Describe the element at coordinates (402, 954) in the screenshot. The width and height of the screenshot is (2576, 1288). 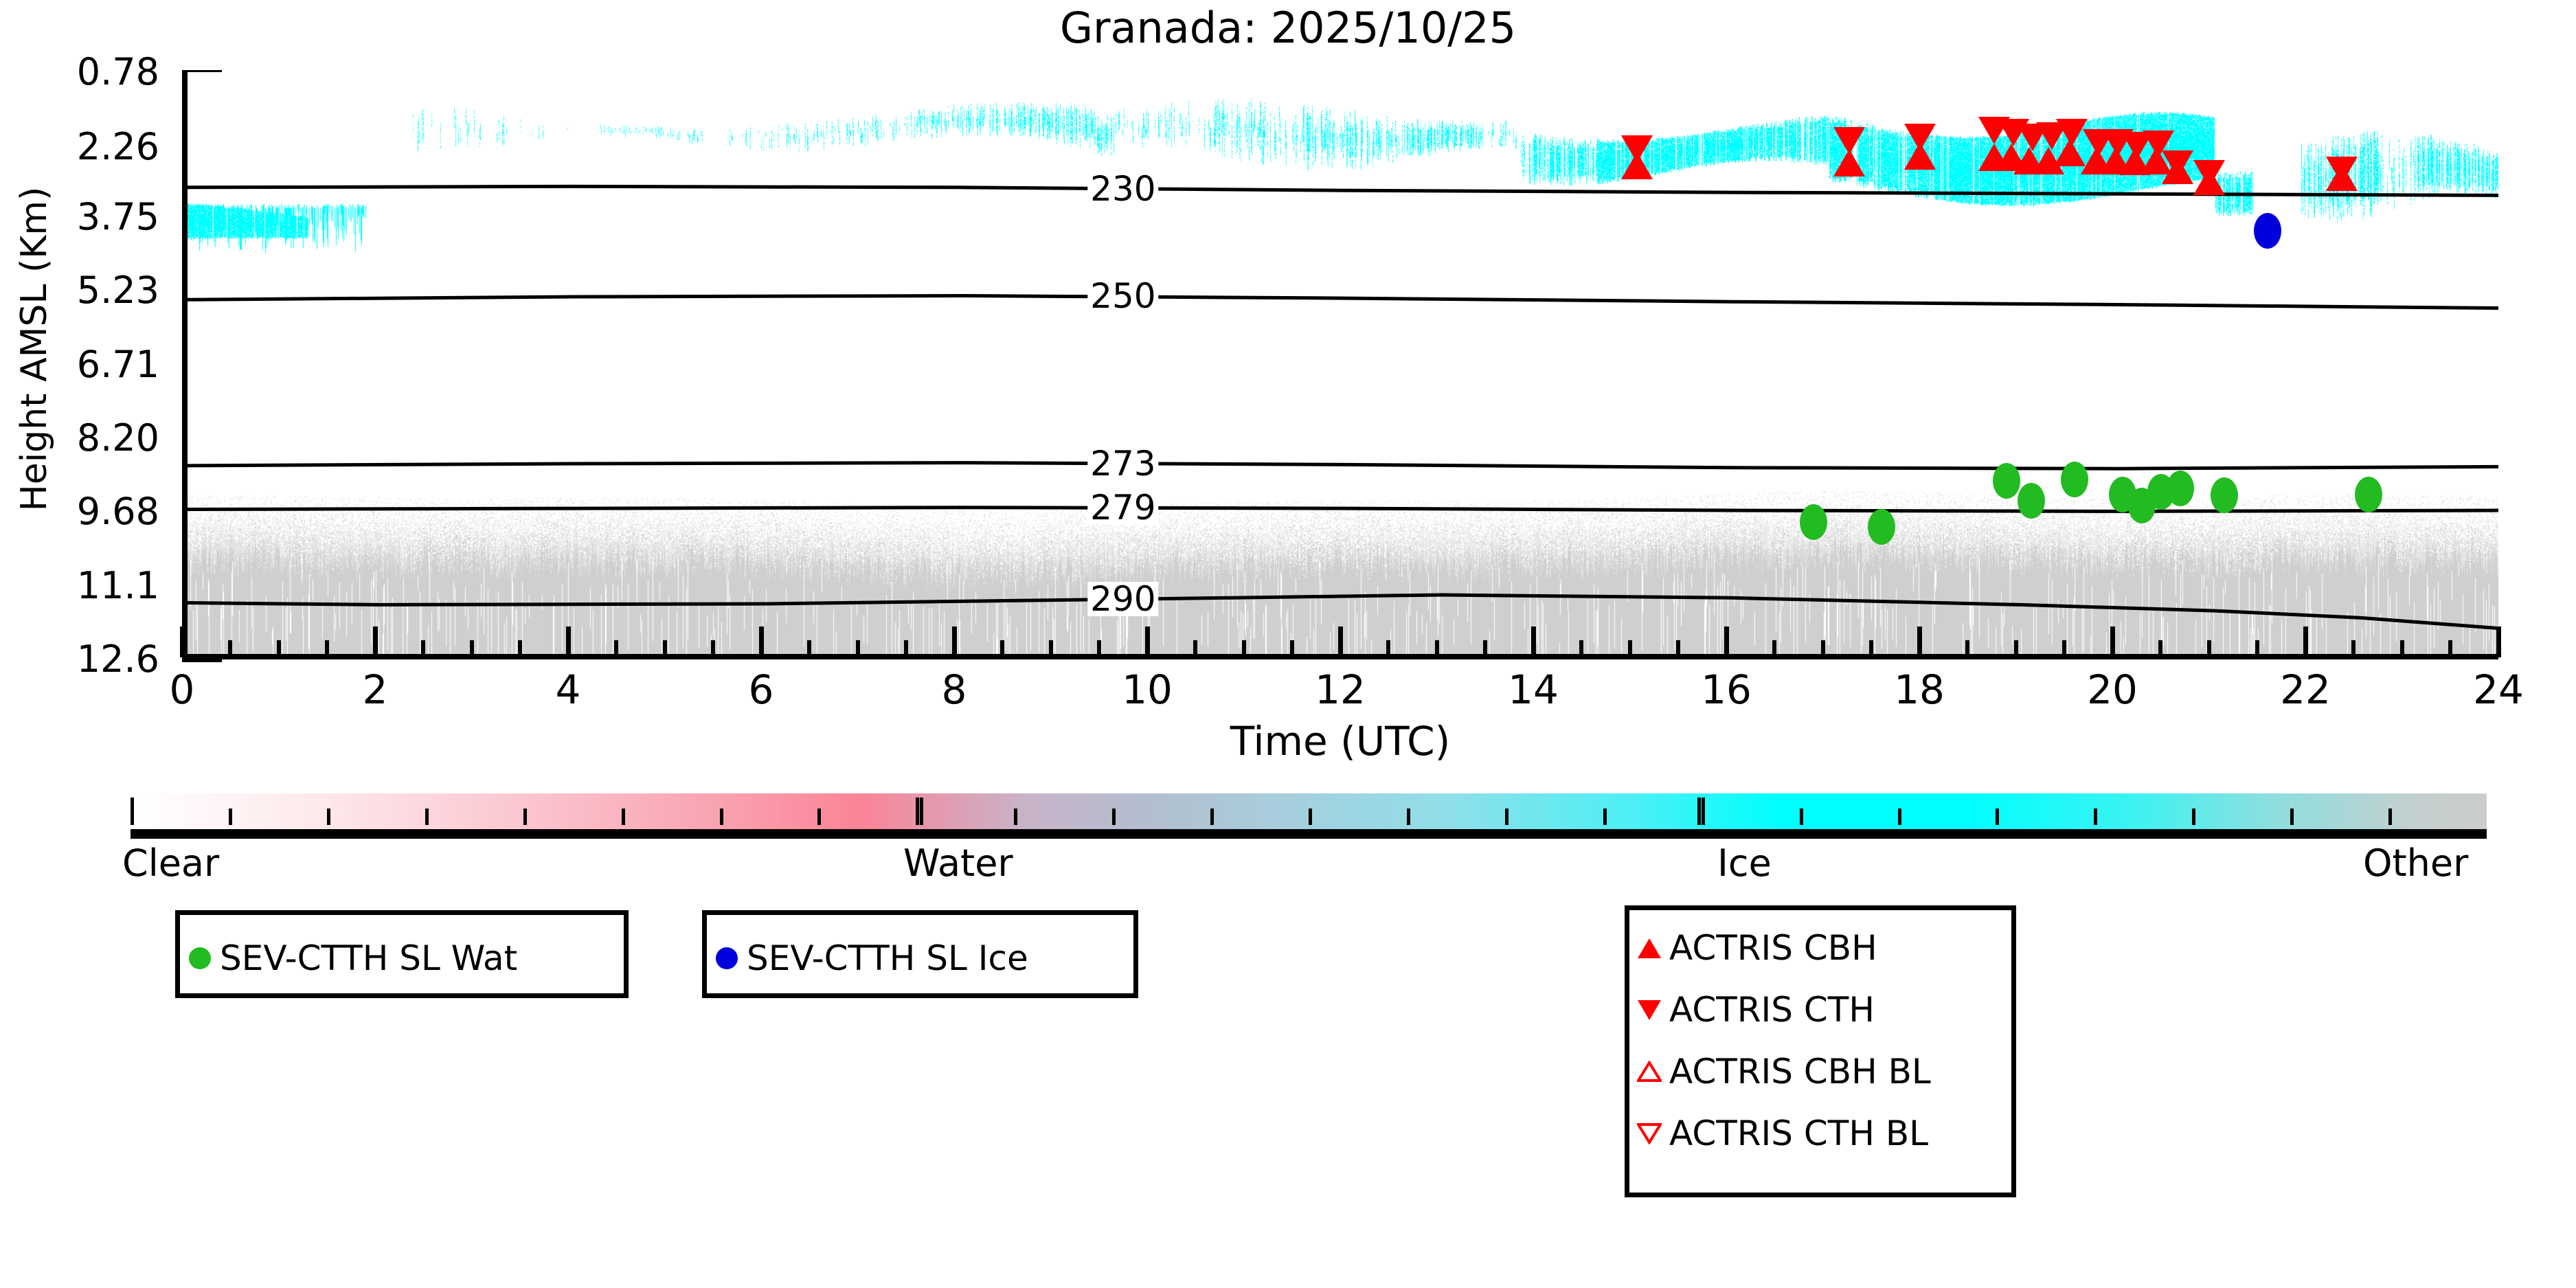
I see `legend-sev-ctth-sl-wat: SEV-CTTH SL Wat` at that location.